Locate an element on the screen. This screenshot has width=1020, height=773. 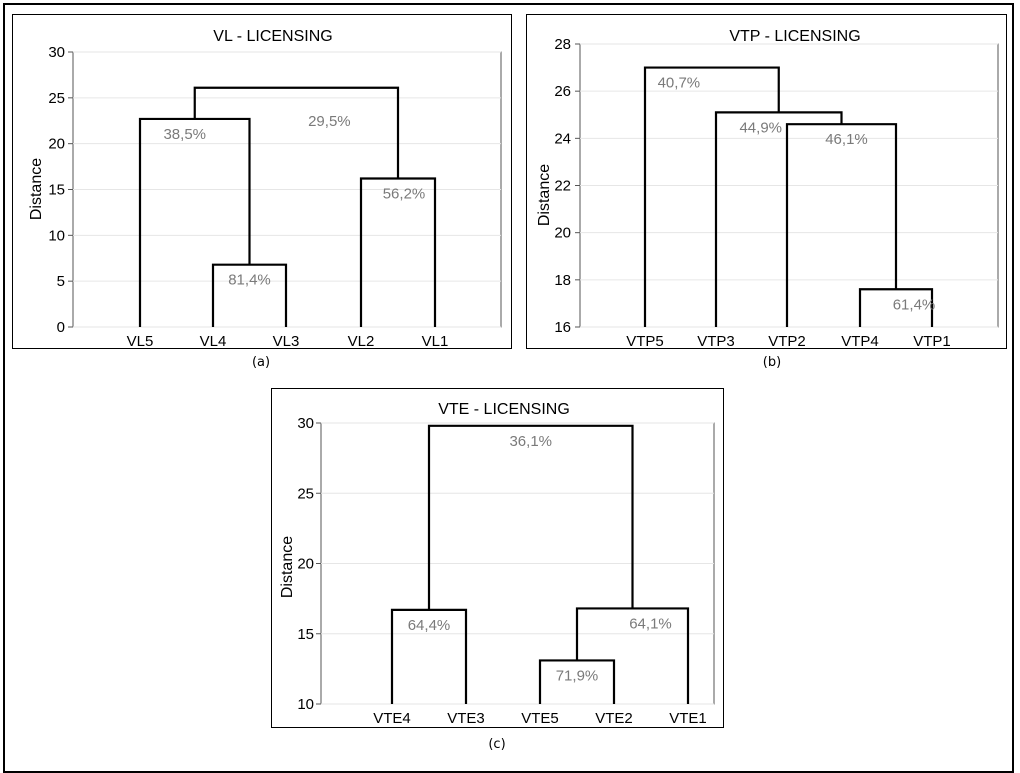
leaf-label: VL5 is located at coordinates (140, 341).